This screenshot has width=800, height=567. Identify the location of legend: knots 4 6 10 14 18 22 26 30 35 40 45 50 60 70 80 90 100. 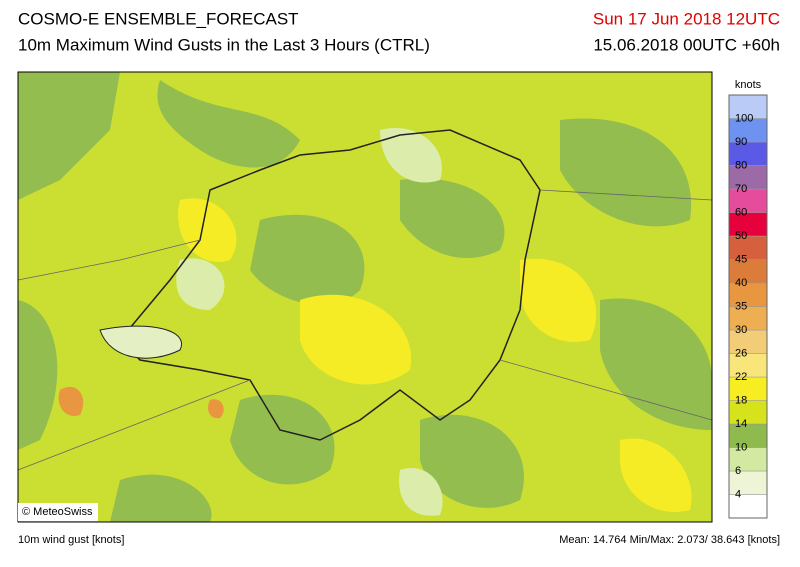
(748, 299).